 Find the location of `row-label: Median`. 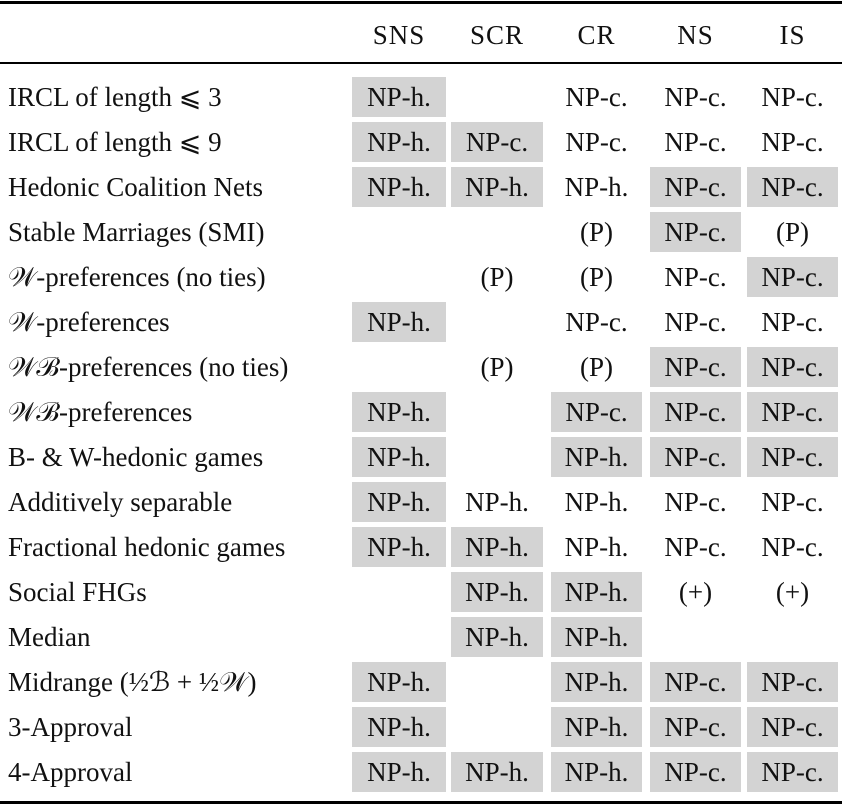

row-label: Median is located at coordinates (49, 637).